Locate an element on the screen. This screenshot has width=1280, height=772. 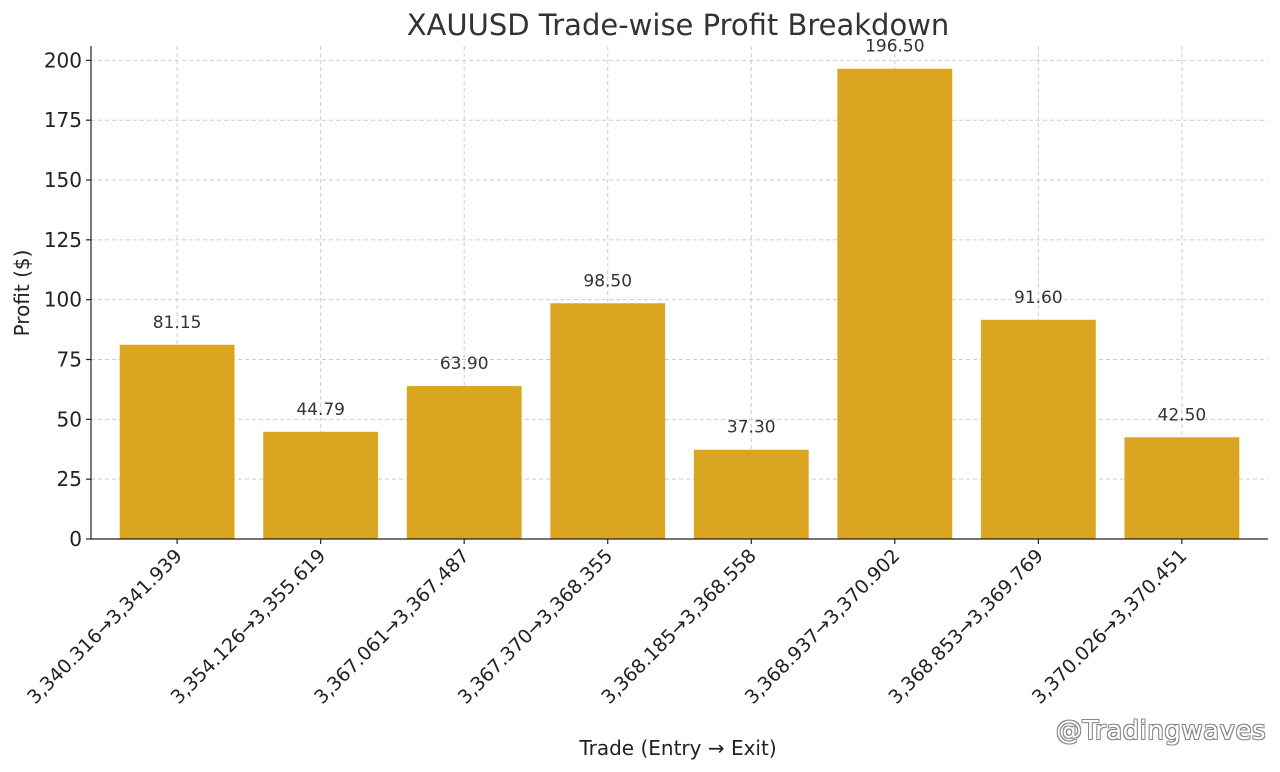
watermark: @Tradingwaves is located at coordinates (1160, 731).